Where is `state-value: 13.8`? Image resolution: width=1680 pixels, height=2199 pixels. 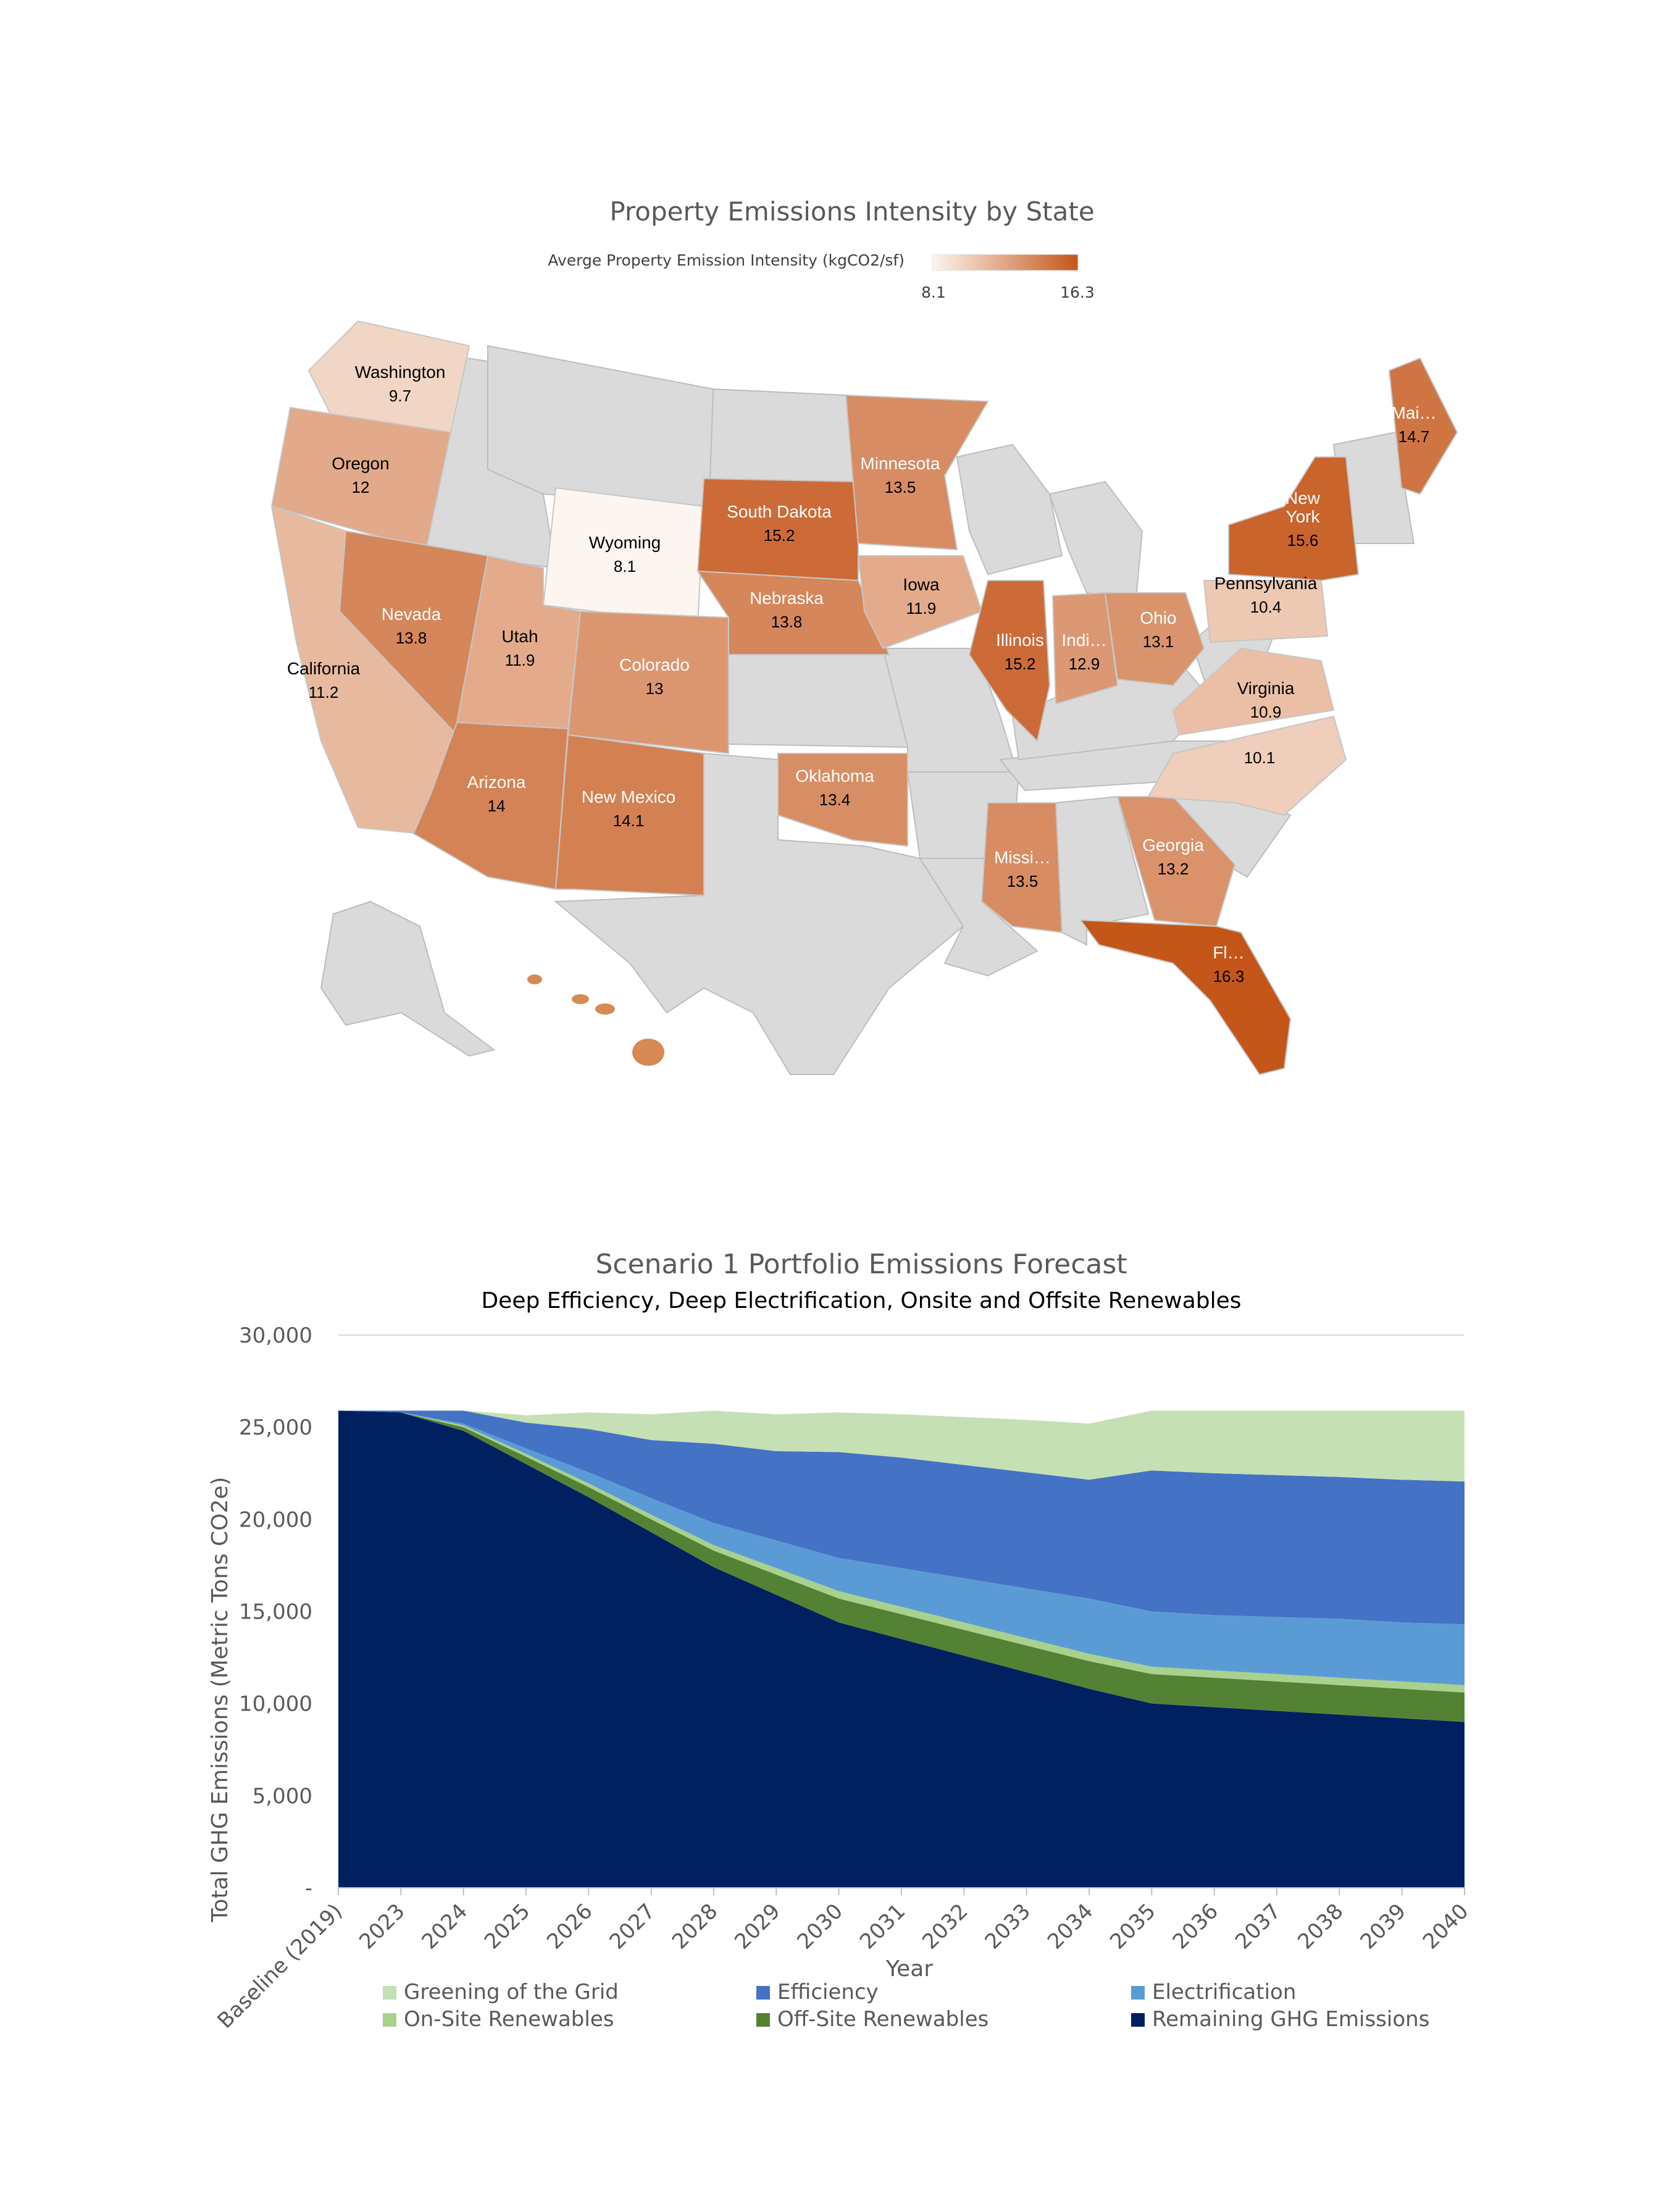 state-value: 13.8 is located at coordinates (411, 638).